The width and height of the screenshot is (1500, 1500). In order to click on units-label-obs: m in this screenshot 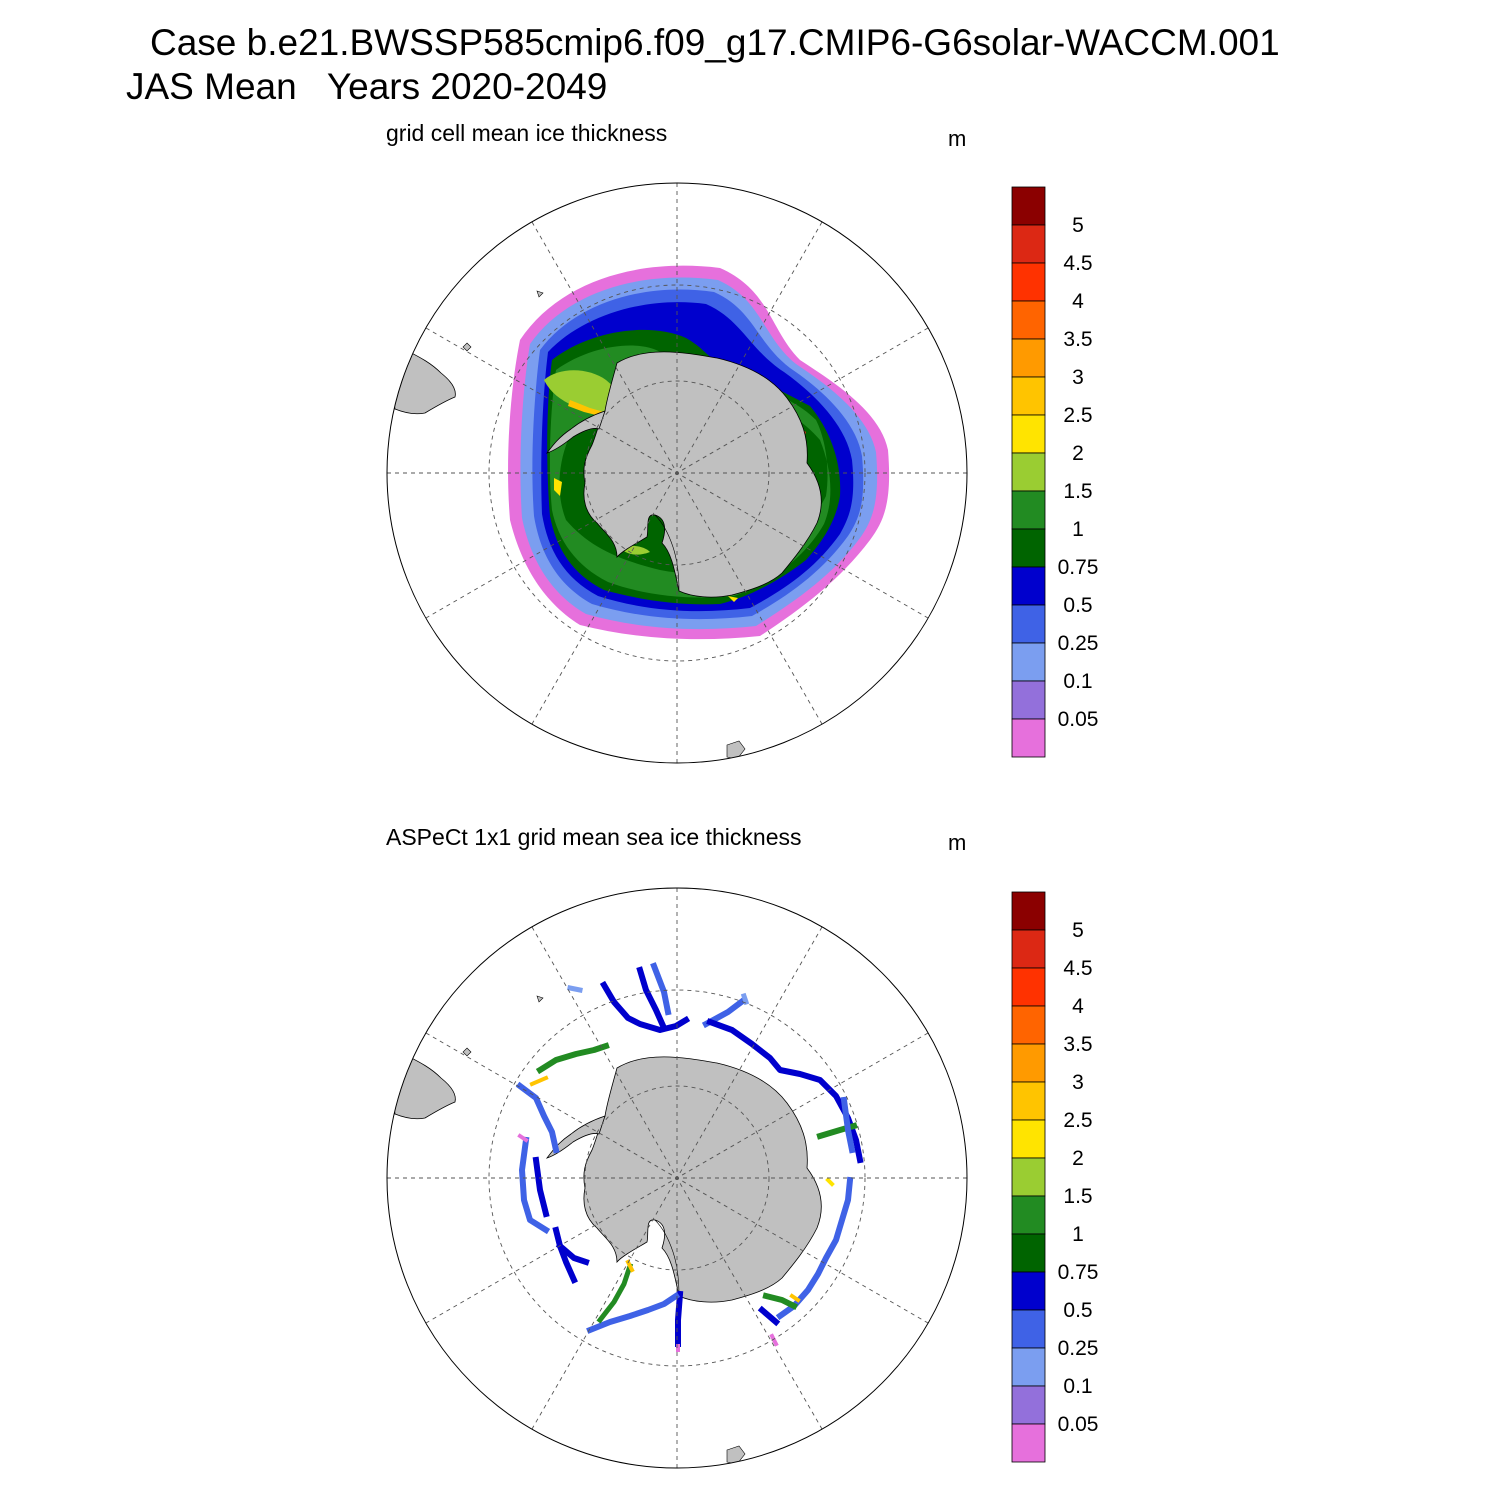, I will do `click(957, 842)`.